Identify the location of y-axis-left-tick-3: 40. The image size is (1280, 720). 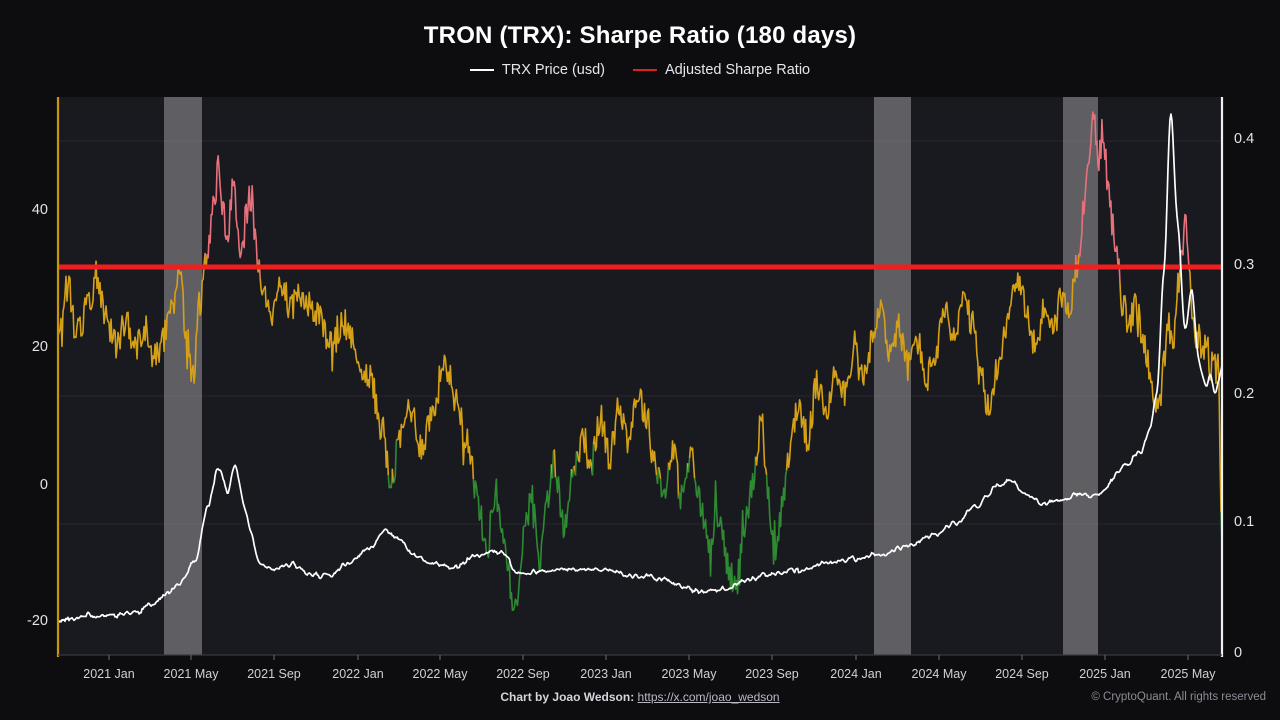
(39, 210).